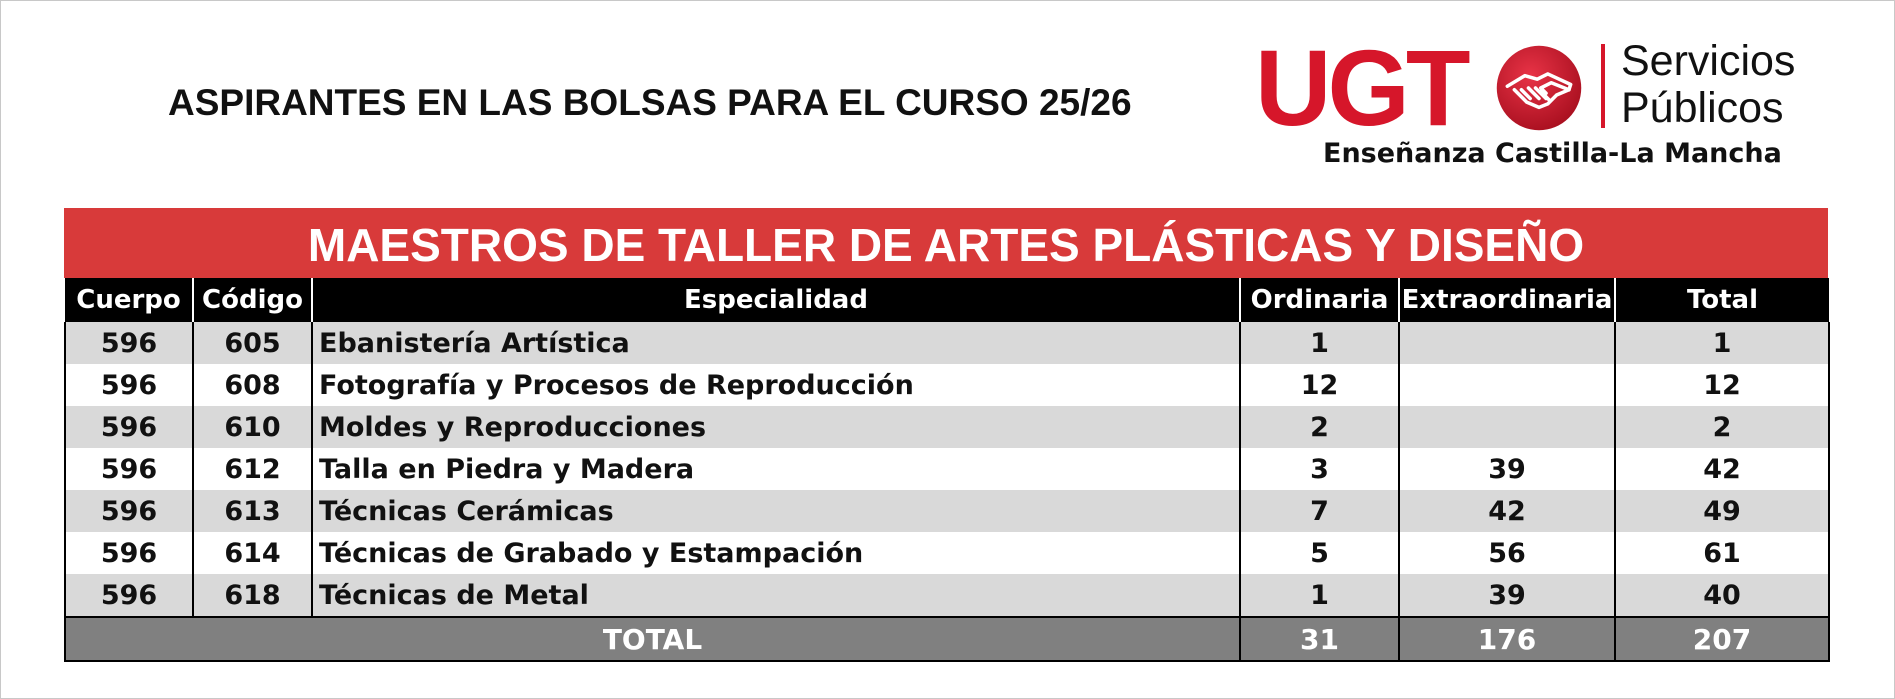 The width and height of the screenshot is (1895, 699). Describe the element at coordinates (1722, 553) in the screenshot. I see `cell-total: 61` at that location.